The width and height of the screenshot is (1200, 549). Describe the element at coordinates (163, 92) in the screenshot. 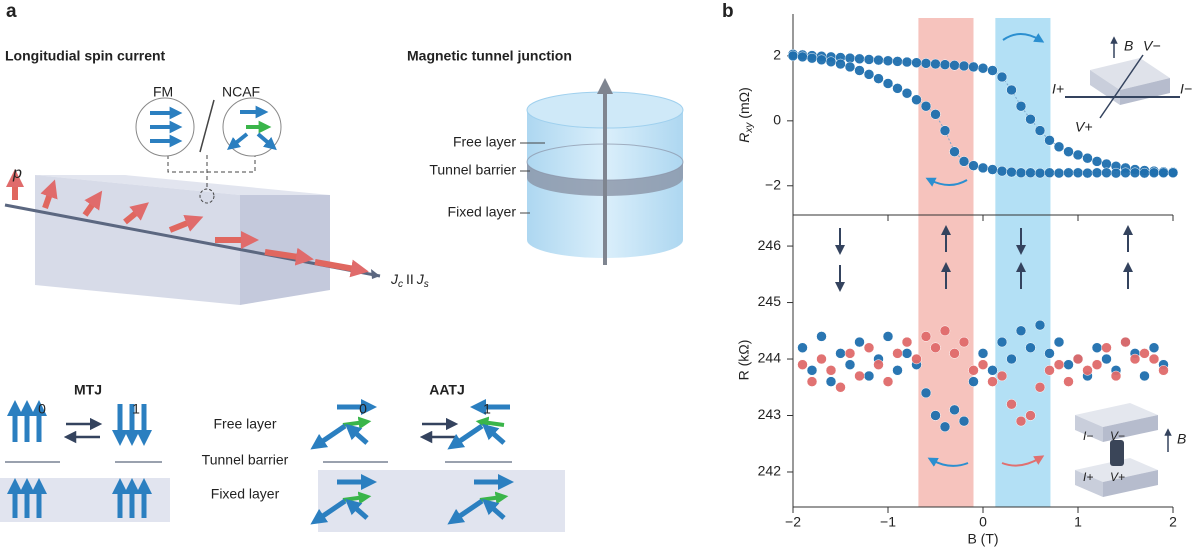

I see `fm-label: FM` at that location.